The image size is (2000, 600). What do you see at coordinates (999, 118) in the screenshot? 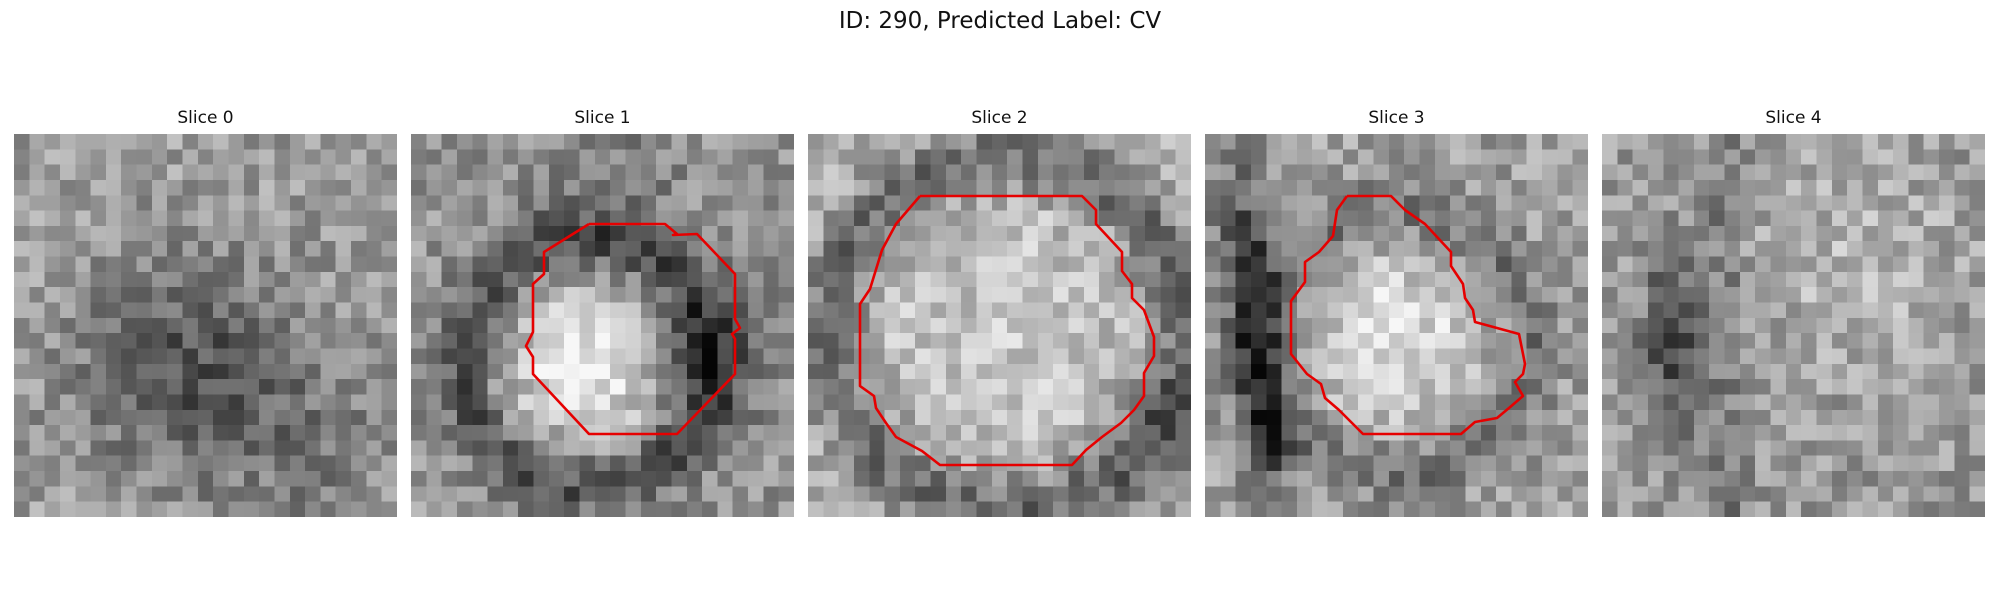
I see `slice-title: Slice 2` at bounding box center [999, 118].